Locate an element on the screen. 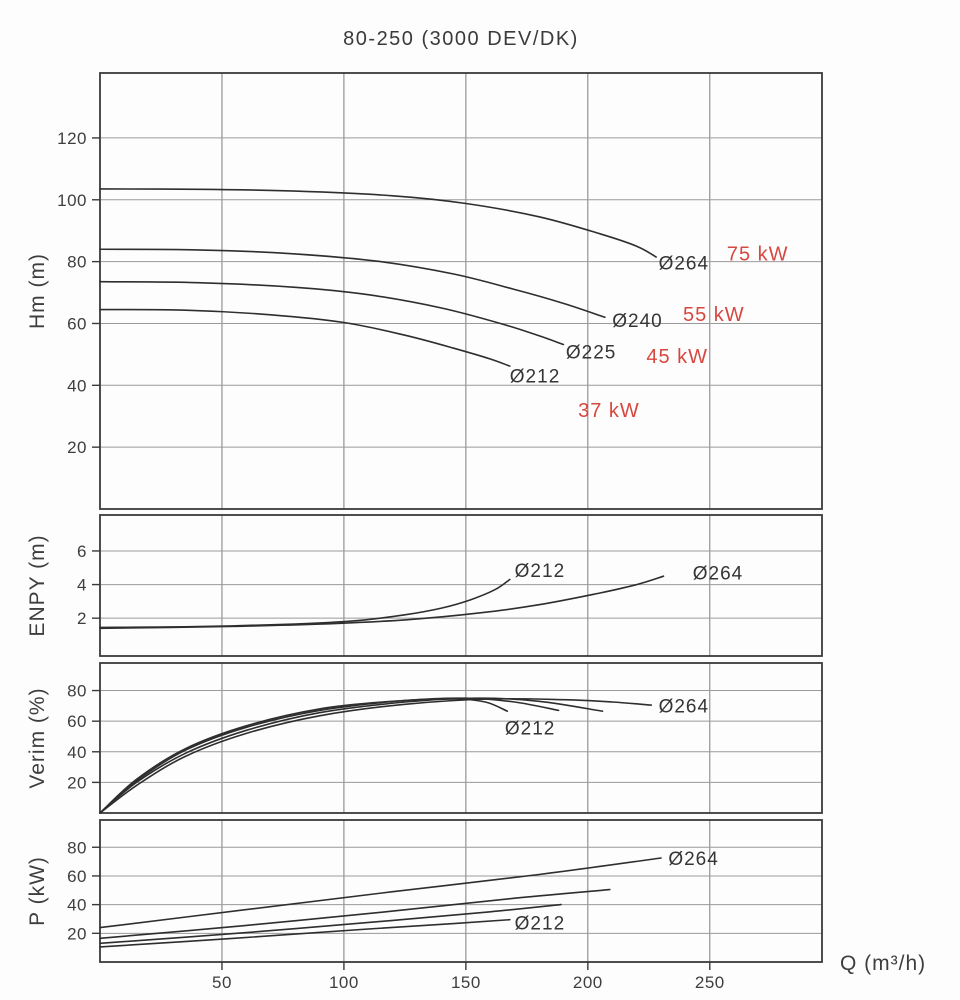 The width and height of the screenshot is (960, 1000). y-tick-label: 100 is located at coordinates (72, 200).